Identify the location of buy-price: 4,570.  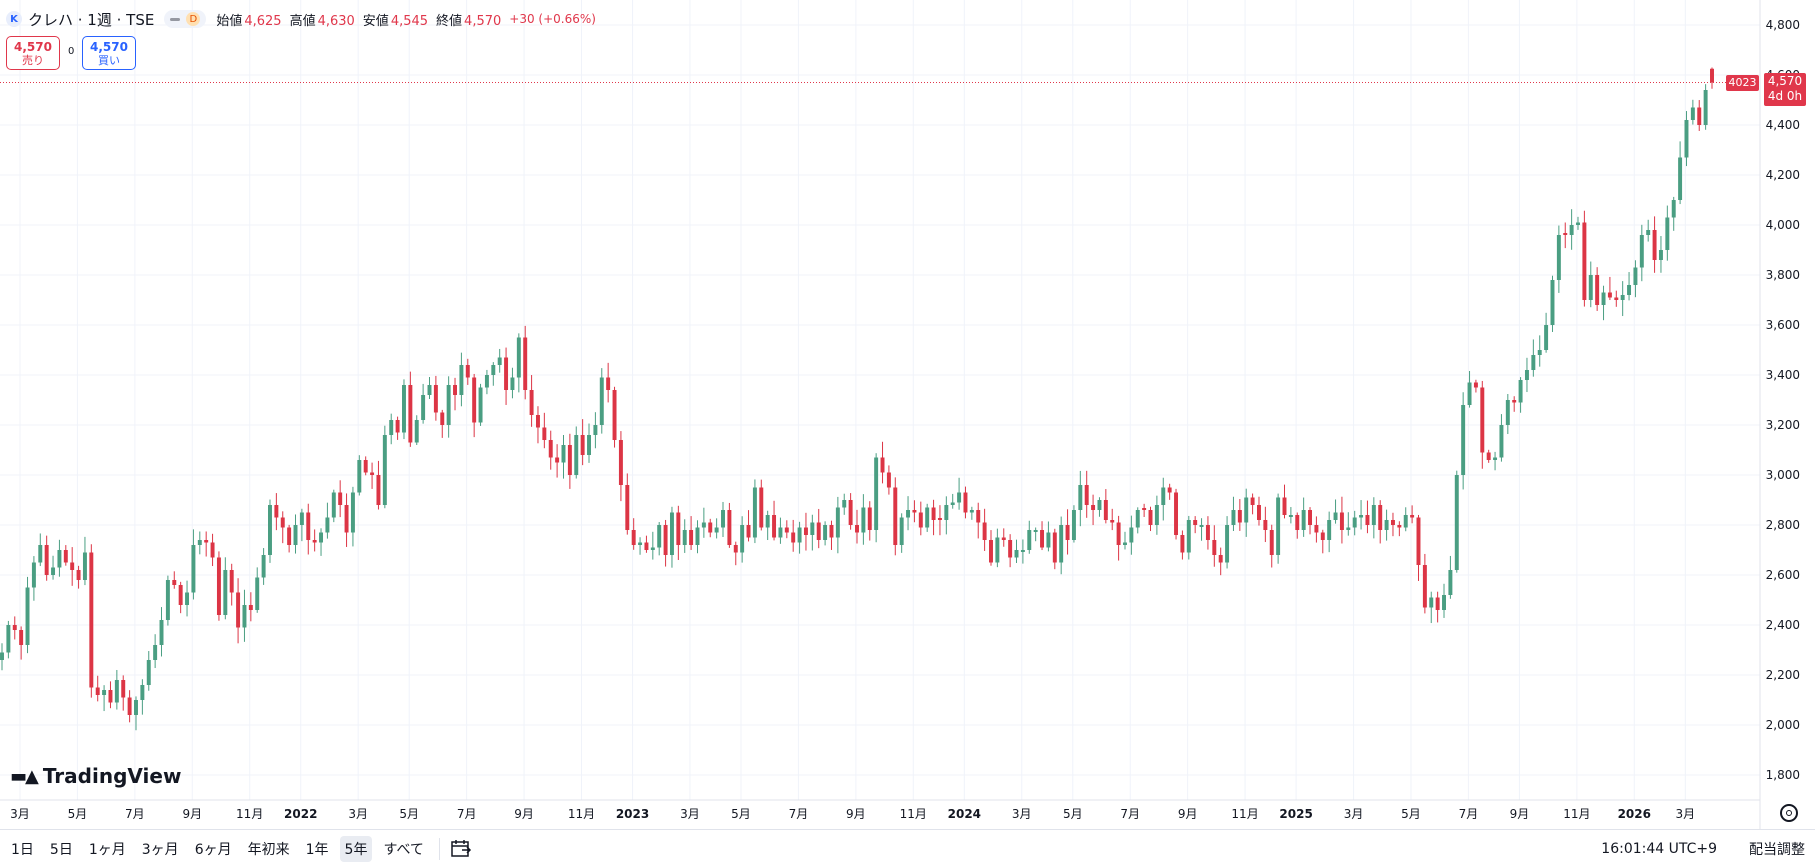
(109, 46).